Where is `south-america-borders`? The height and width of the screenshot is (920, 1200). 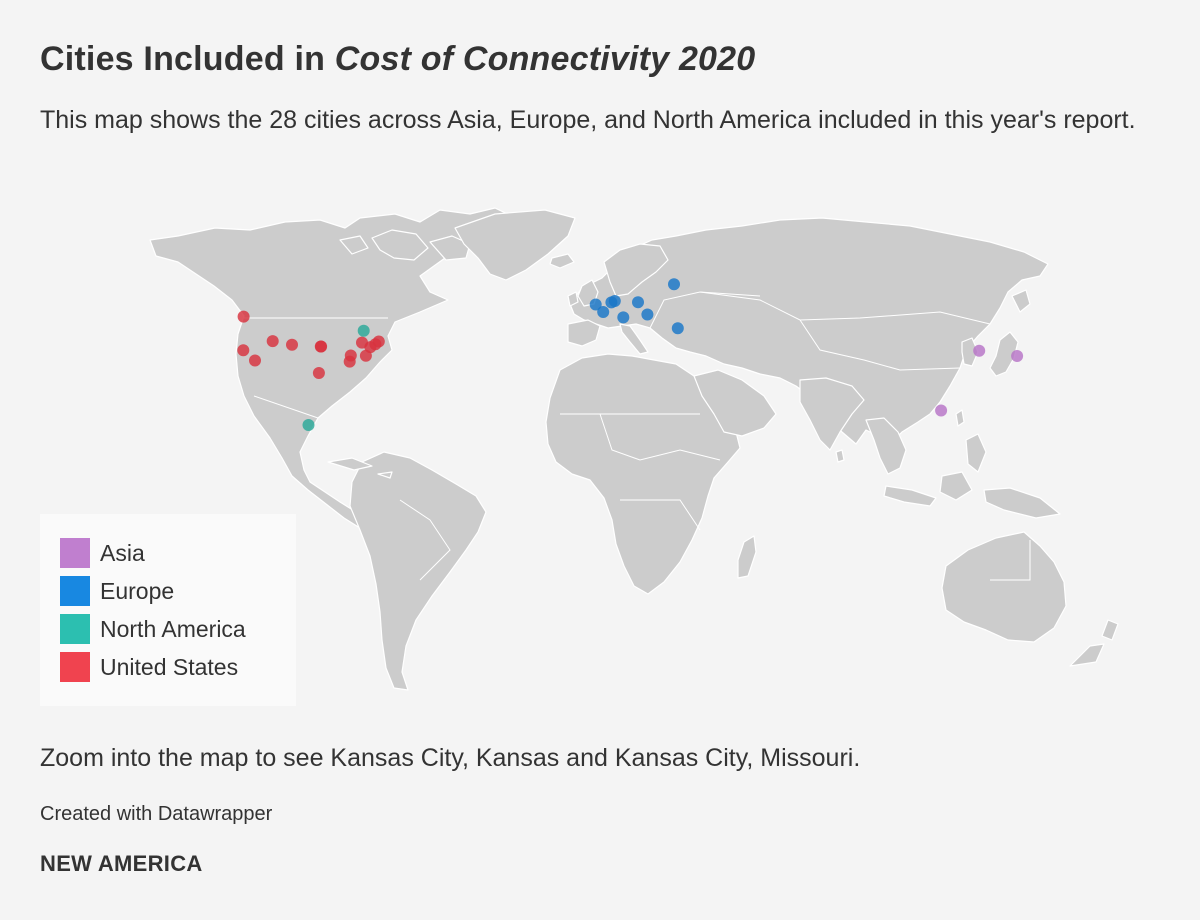
south-america-borders is located at coordinates (425, 540).